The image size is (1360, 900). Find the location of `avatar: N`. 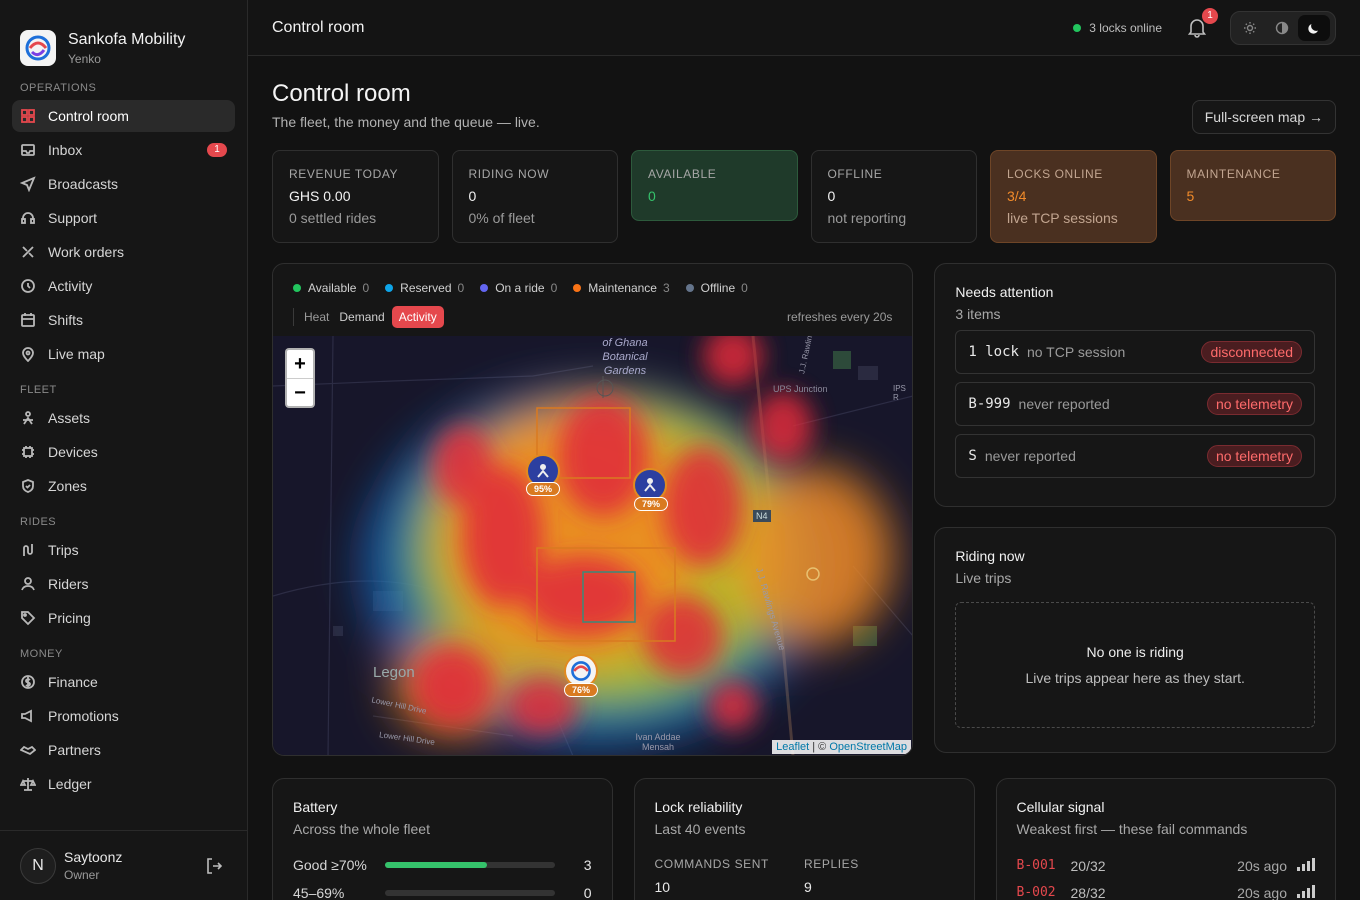

avatar: N is located at coordinates (38, 865).